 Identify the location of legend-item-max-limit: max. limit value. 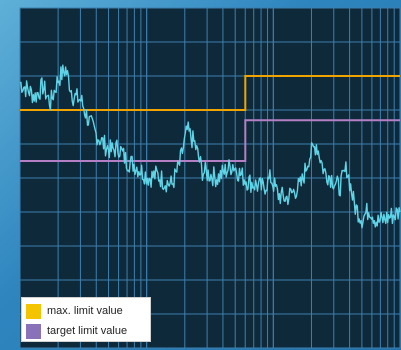
(86, 311).